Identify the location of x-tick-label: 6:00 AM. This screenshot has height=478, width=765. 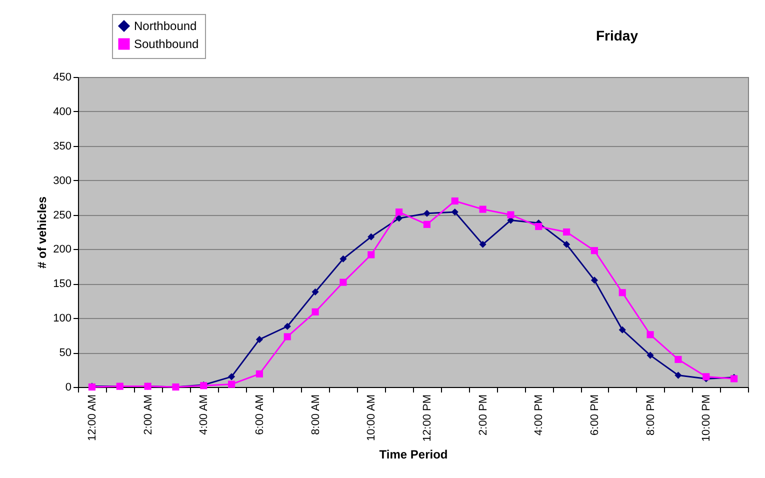
(260, 414).